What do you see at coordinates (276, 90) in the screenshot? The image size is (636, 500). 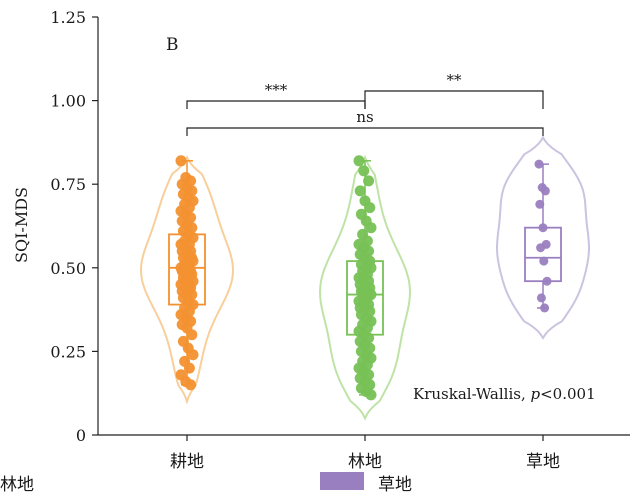 I see `sig-bracket-cropland-forest-label: ***` at bounding box center [276, 90].